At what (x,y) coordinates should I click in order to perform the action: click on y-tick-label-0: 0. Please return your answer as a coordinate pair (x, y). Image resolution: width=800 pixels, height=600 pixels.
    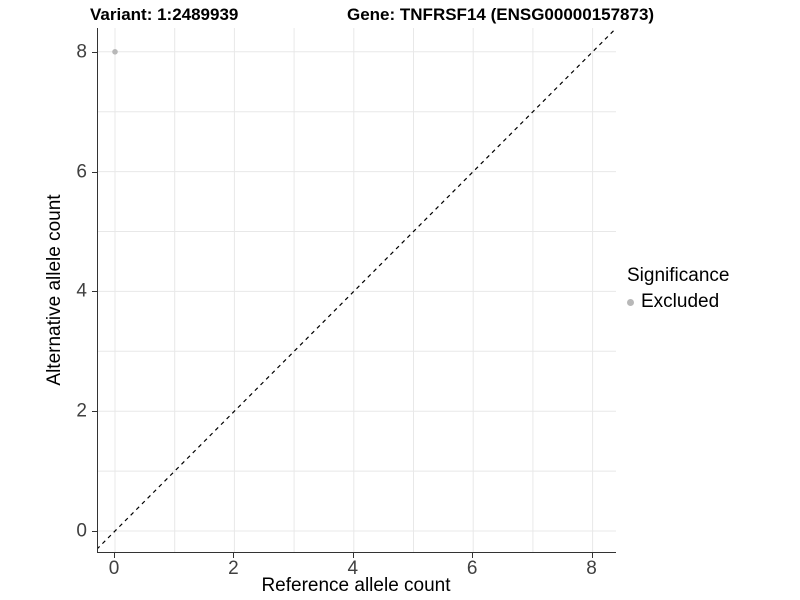
    Looking at the image, I should click on (81, 531).